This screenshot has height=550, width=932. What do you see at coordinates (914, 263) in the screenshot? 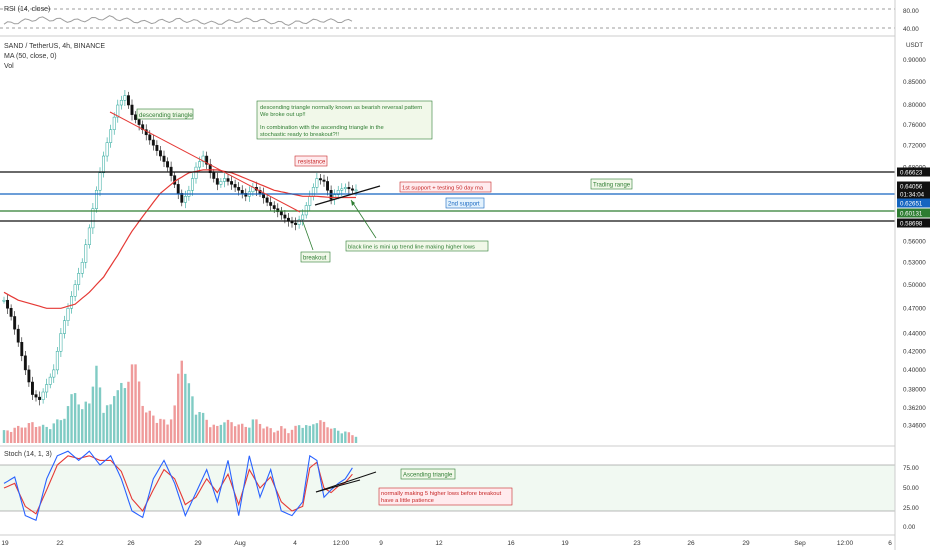
I see `price-tick-label: 0.53000` at bounding box center [914, 263].